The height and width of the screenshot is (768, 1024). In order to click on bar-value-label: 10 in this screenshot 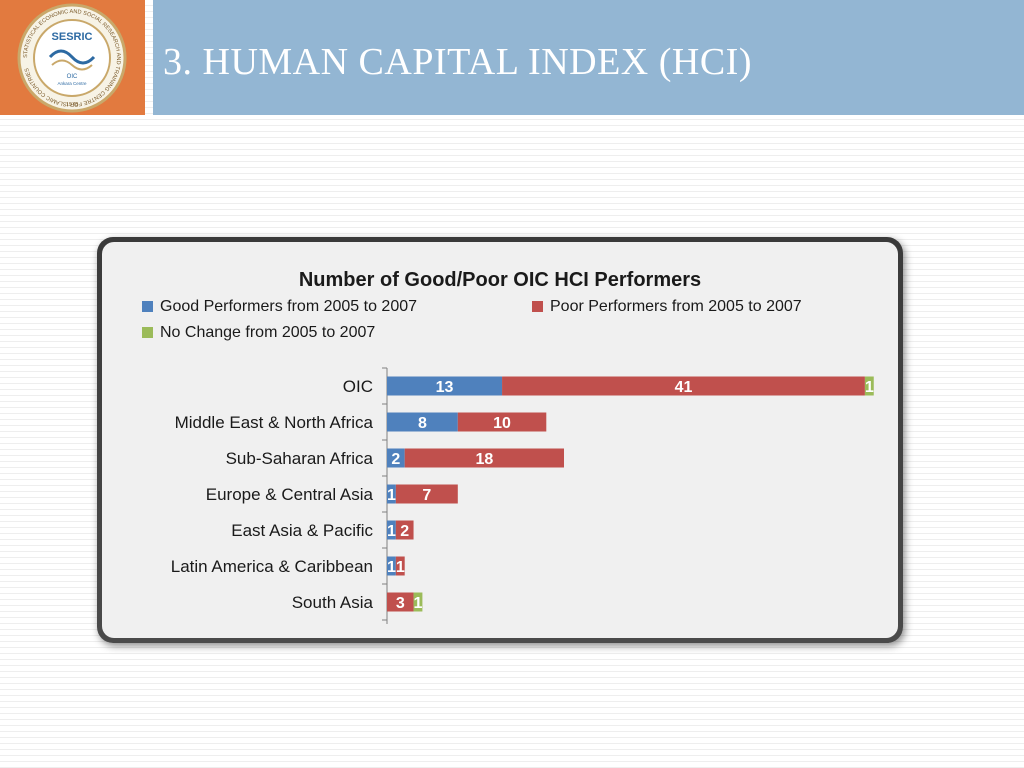, I will do `click(502, 423)`.